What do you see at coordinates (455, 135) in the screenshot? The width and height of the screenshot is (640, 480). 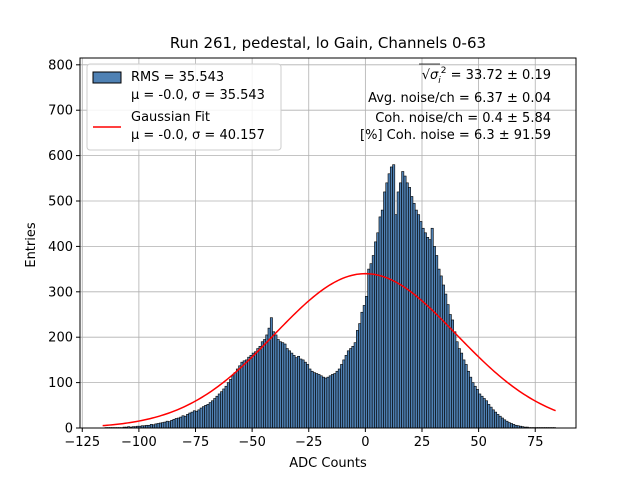 I see `annotation-coh-noise-percent: [%] Coh. noise = 6.3 ± 91.59` at bounding box center [455, 135].